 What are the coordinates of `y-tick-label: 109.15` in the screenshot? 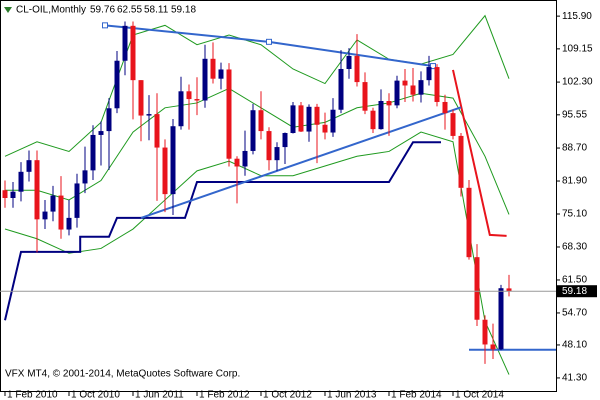 It's located at (577, 49).